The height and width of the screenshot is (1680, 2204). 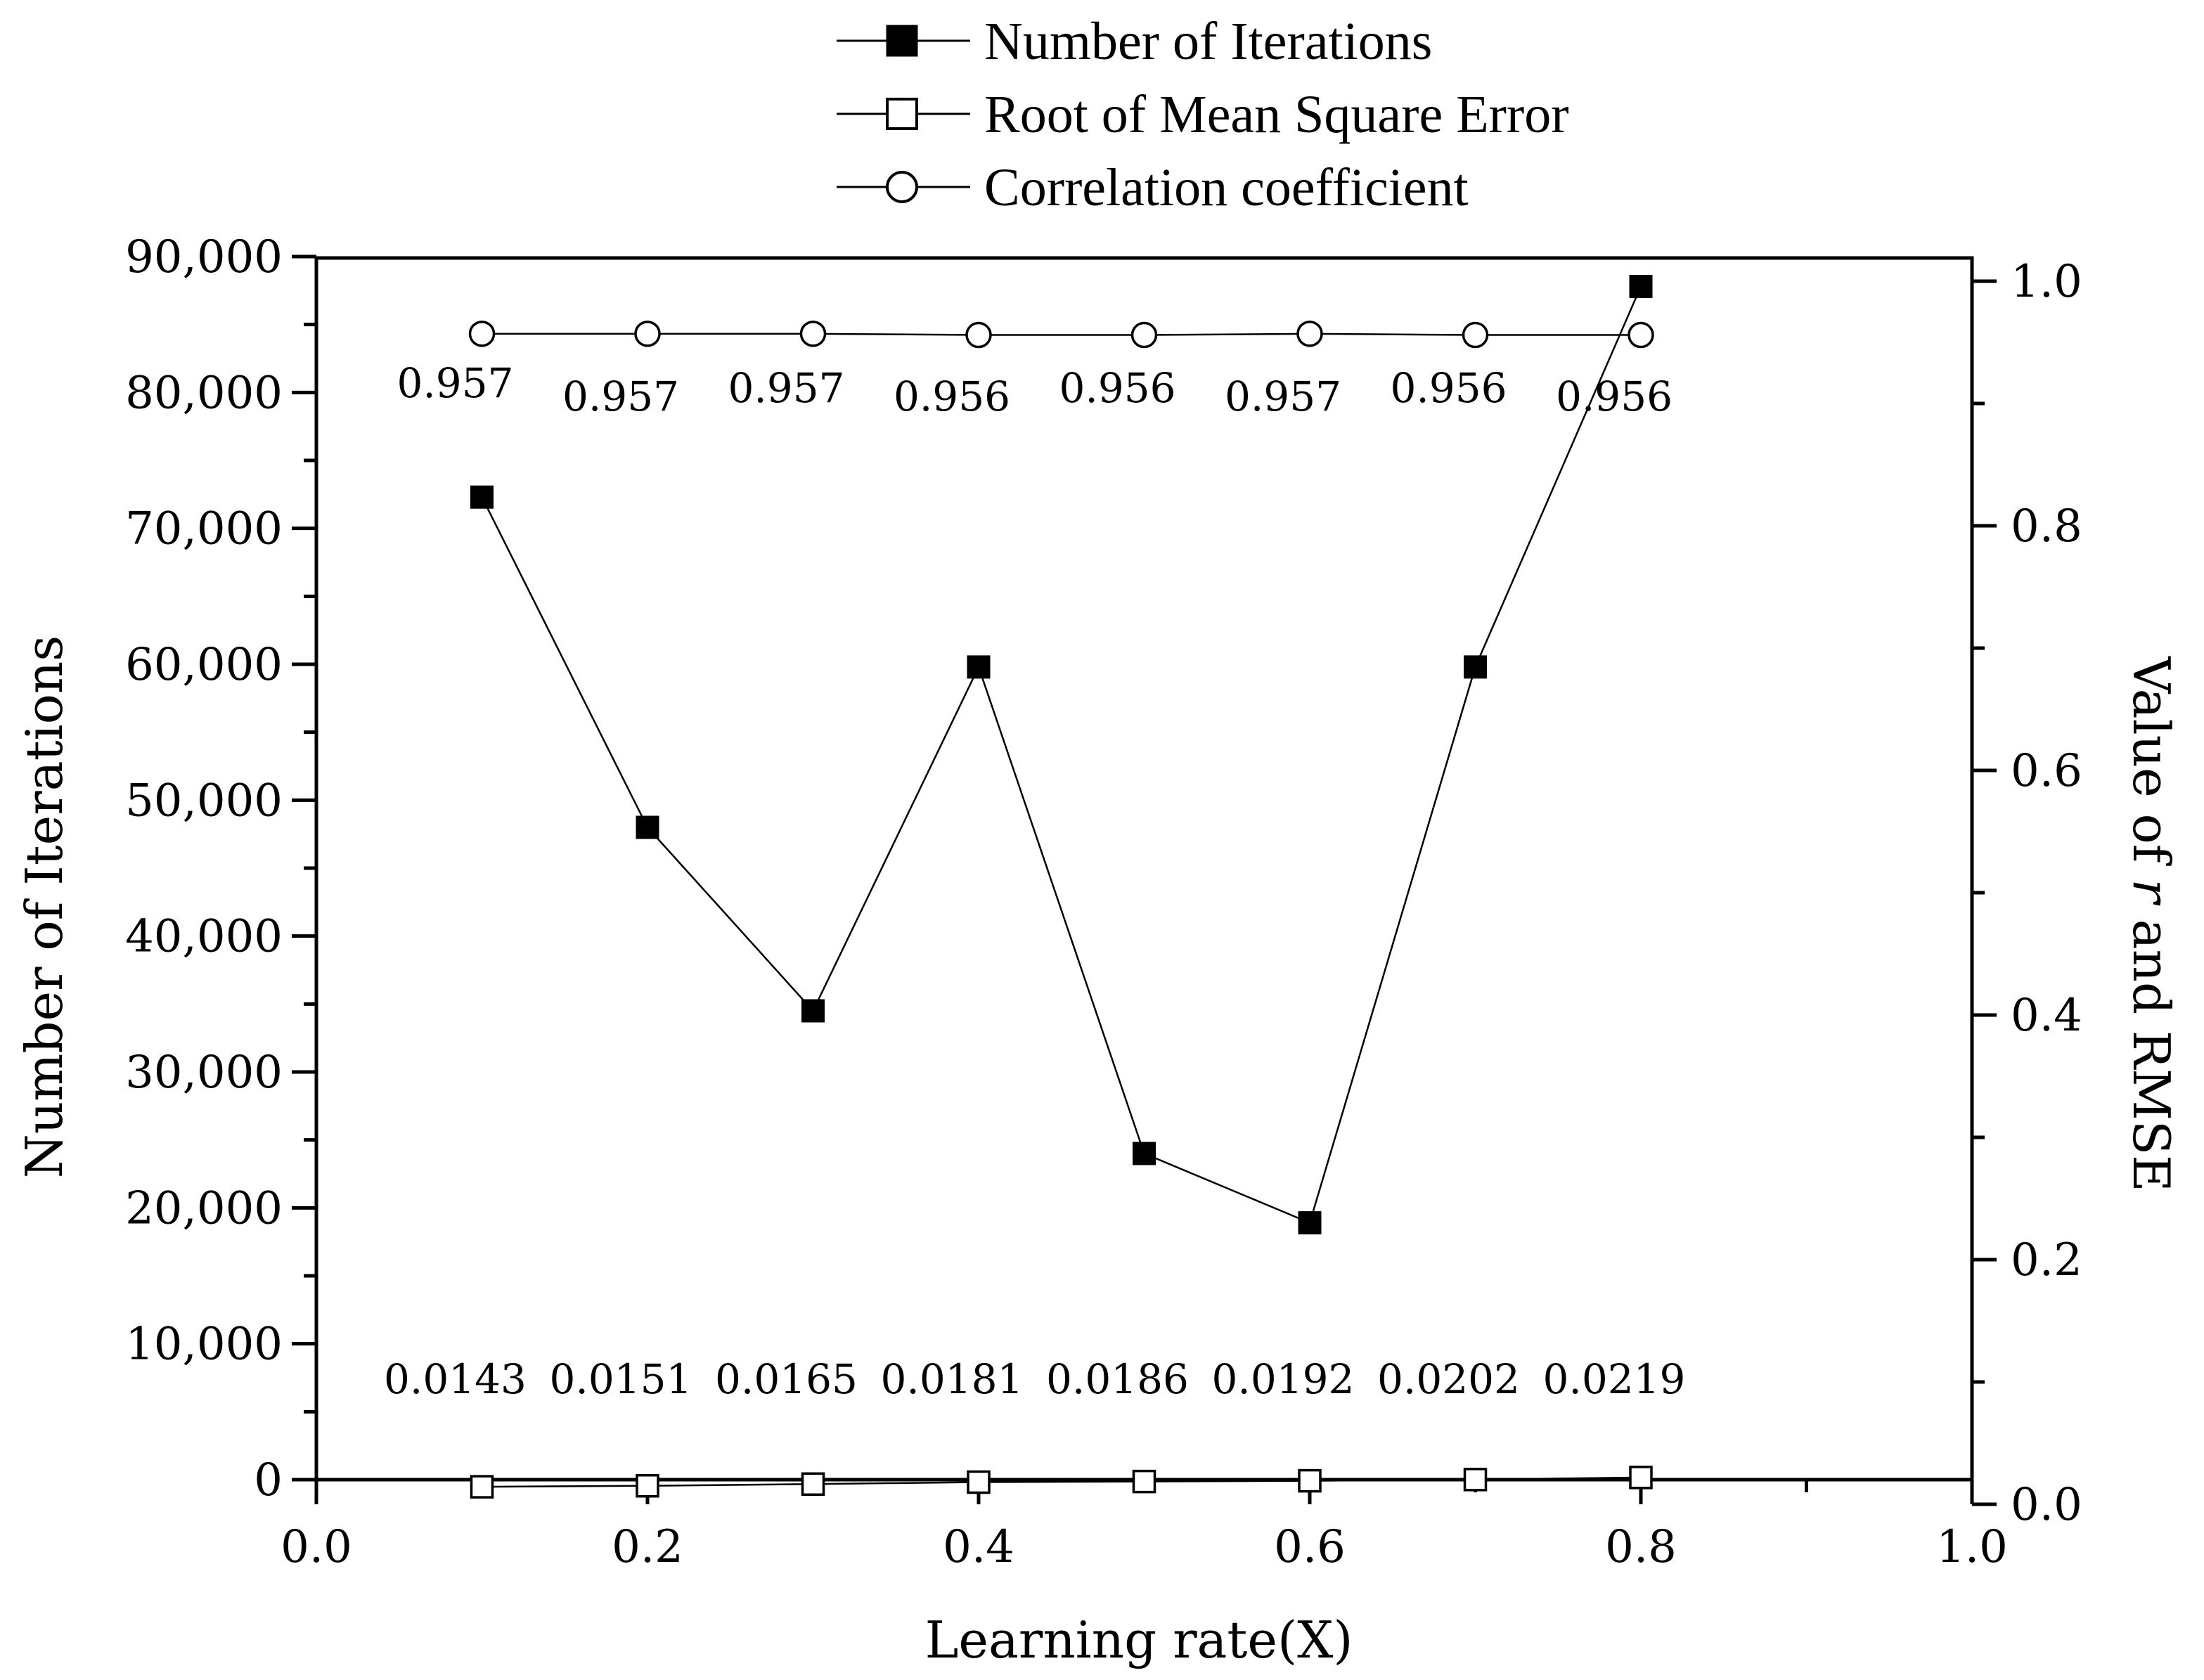 What do you see at coordinates (902, 187) in the screenshot?
I see `open-circle-icon` at bounding box center [902, 187].